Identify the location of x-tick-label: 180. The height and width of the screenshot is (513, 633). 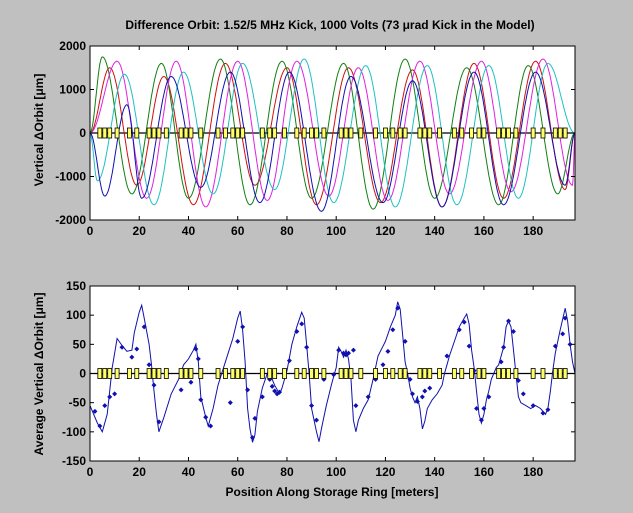
(533, 472).